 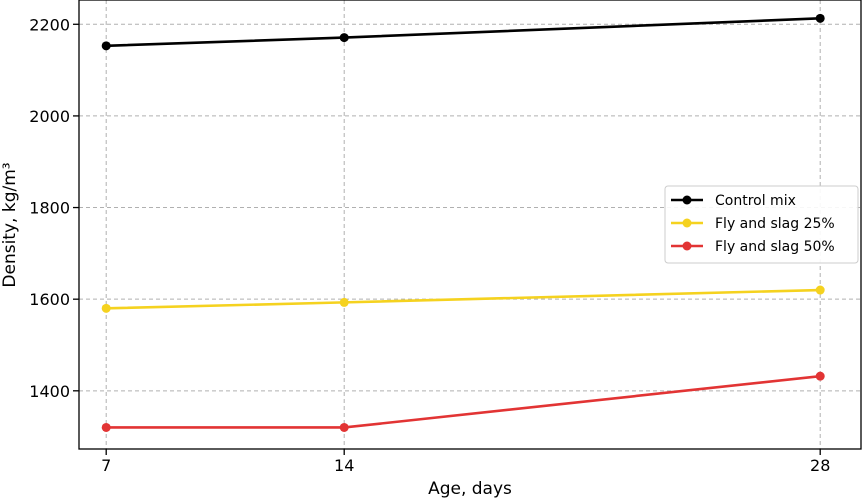 I want to click on y-tick-label: 2000, so click(x=49, y=116).